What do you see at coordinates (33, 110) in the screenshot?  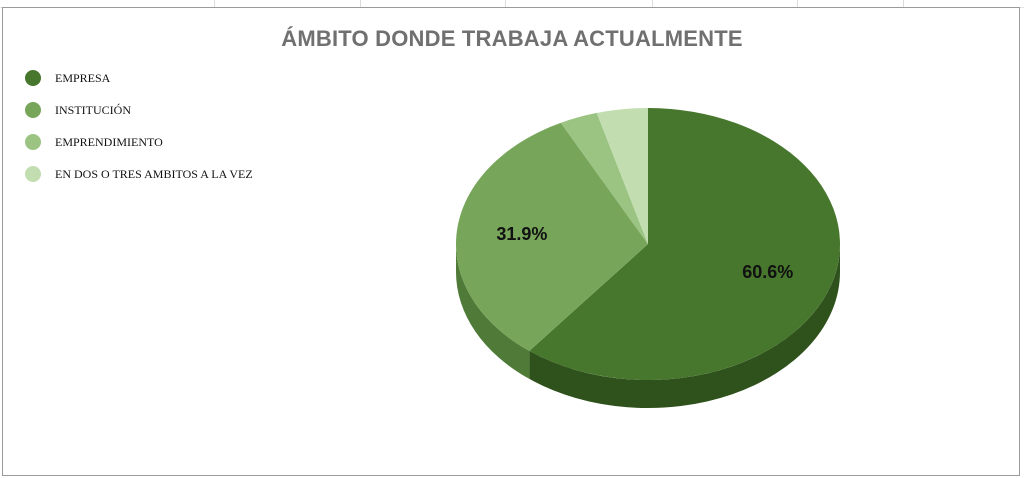 I see `legend-swatch-institucion` at bounding box center [33, 110].